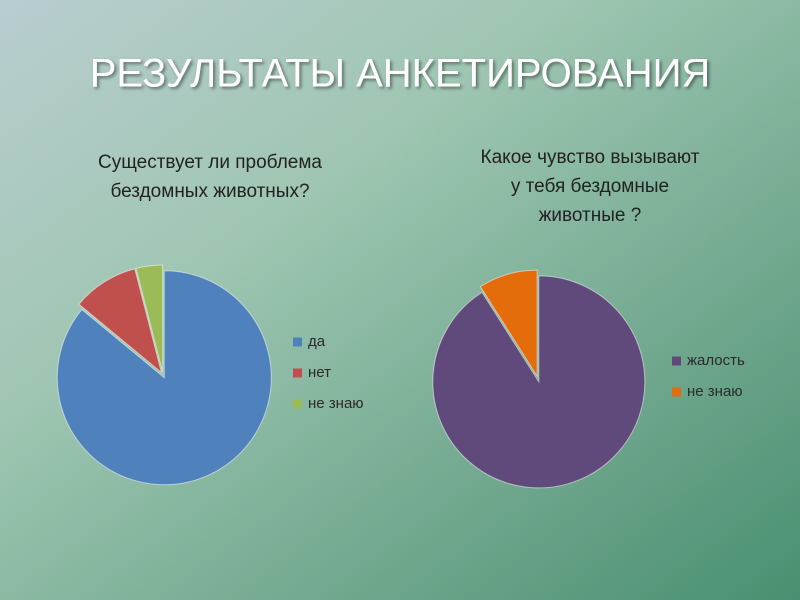  What do you see at coordinates (590, 157) in the screenshot?
I see `chart-title: Какое чувство вызывают` at bounding box center [590, 157].